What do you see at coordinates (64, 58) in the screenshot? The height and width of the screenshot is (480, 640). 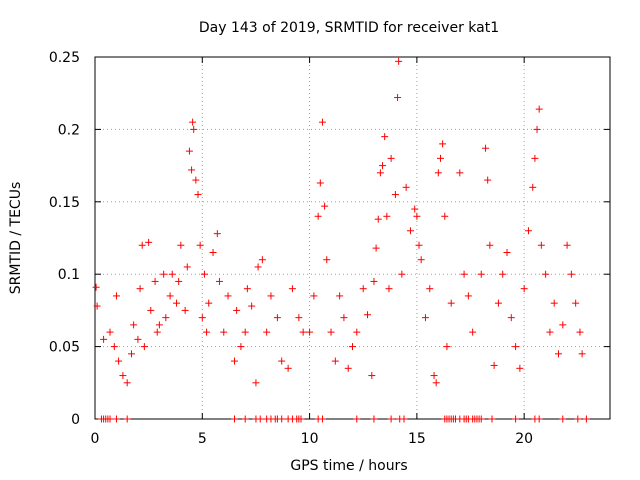 I see `y-tick-label: 0.25` at bounding box center [64, 58].